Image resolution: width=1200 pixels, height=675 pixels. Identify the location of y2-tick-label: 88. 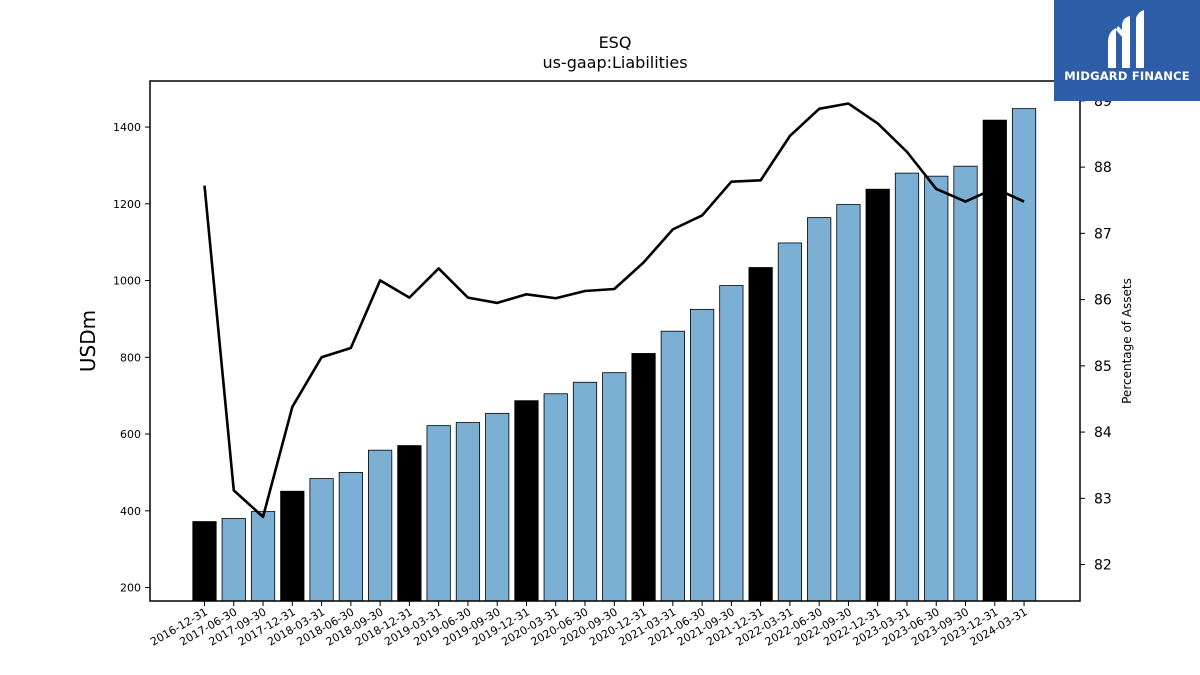
(1103, 168).